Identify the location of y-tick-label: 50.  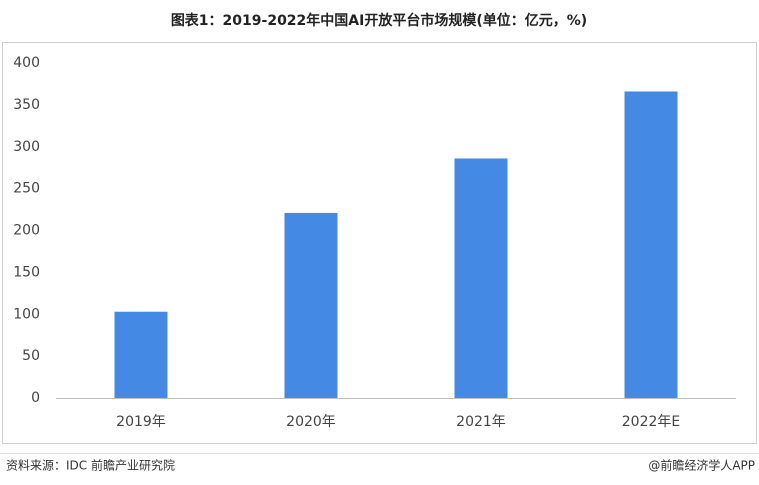
(31, 356).